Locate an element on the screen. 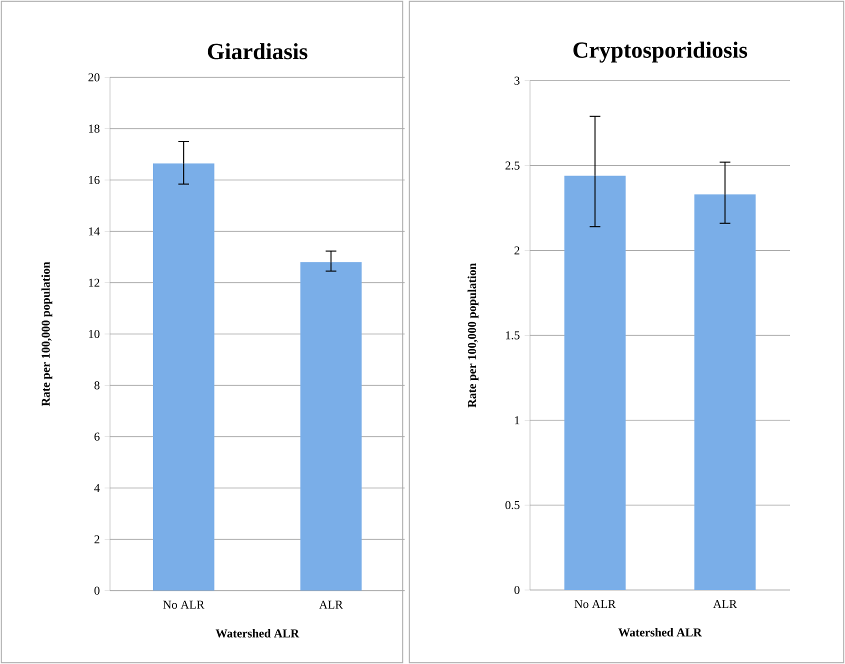 The image size is (845, 664). y-tick-label: 1.5 is located at coordinates (513, 335).